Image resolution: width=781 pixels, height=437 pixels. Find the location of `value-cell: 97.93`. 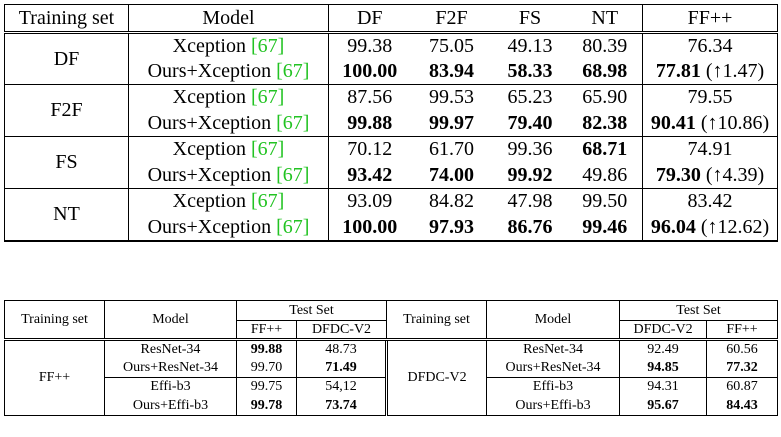

value-cell: 97.93 is located at coordinates (451, 226).